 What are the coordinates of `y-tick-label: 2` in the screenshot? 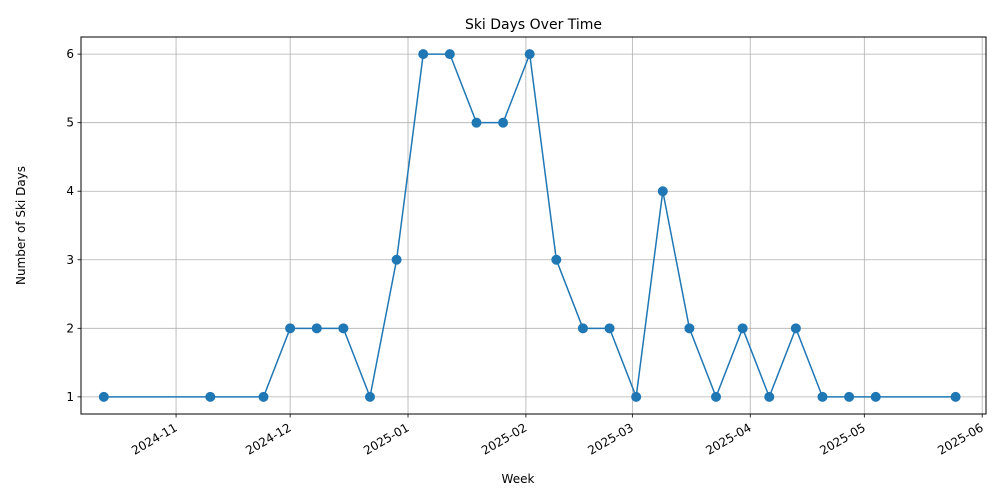 It's located at (70, 328).